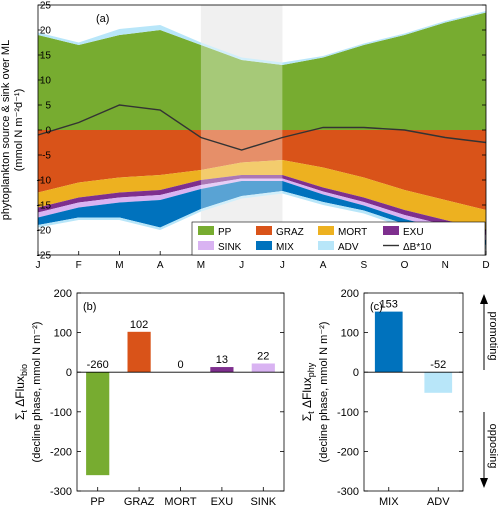 This screenshot has width=500, height=510. Describe the element at coordinates (98, 424) in the screenshot. I see `bar-pp` at that location.